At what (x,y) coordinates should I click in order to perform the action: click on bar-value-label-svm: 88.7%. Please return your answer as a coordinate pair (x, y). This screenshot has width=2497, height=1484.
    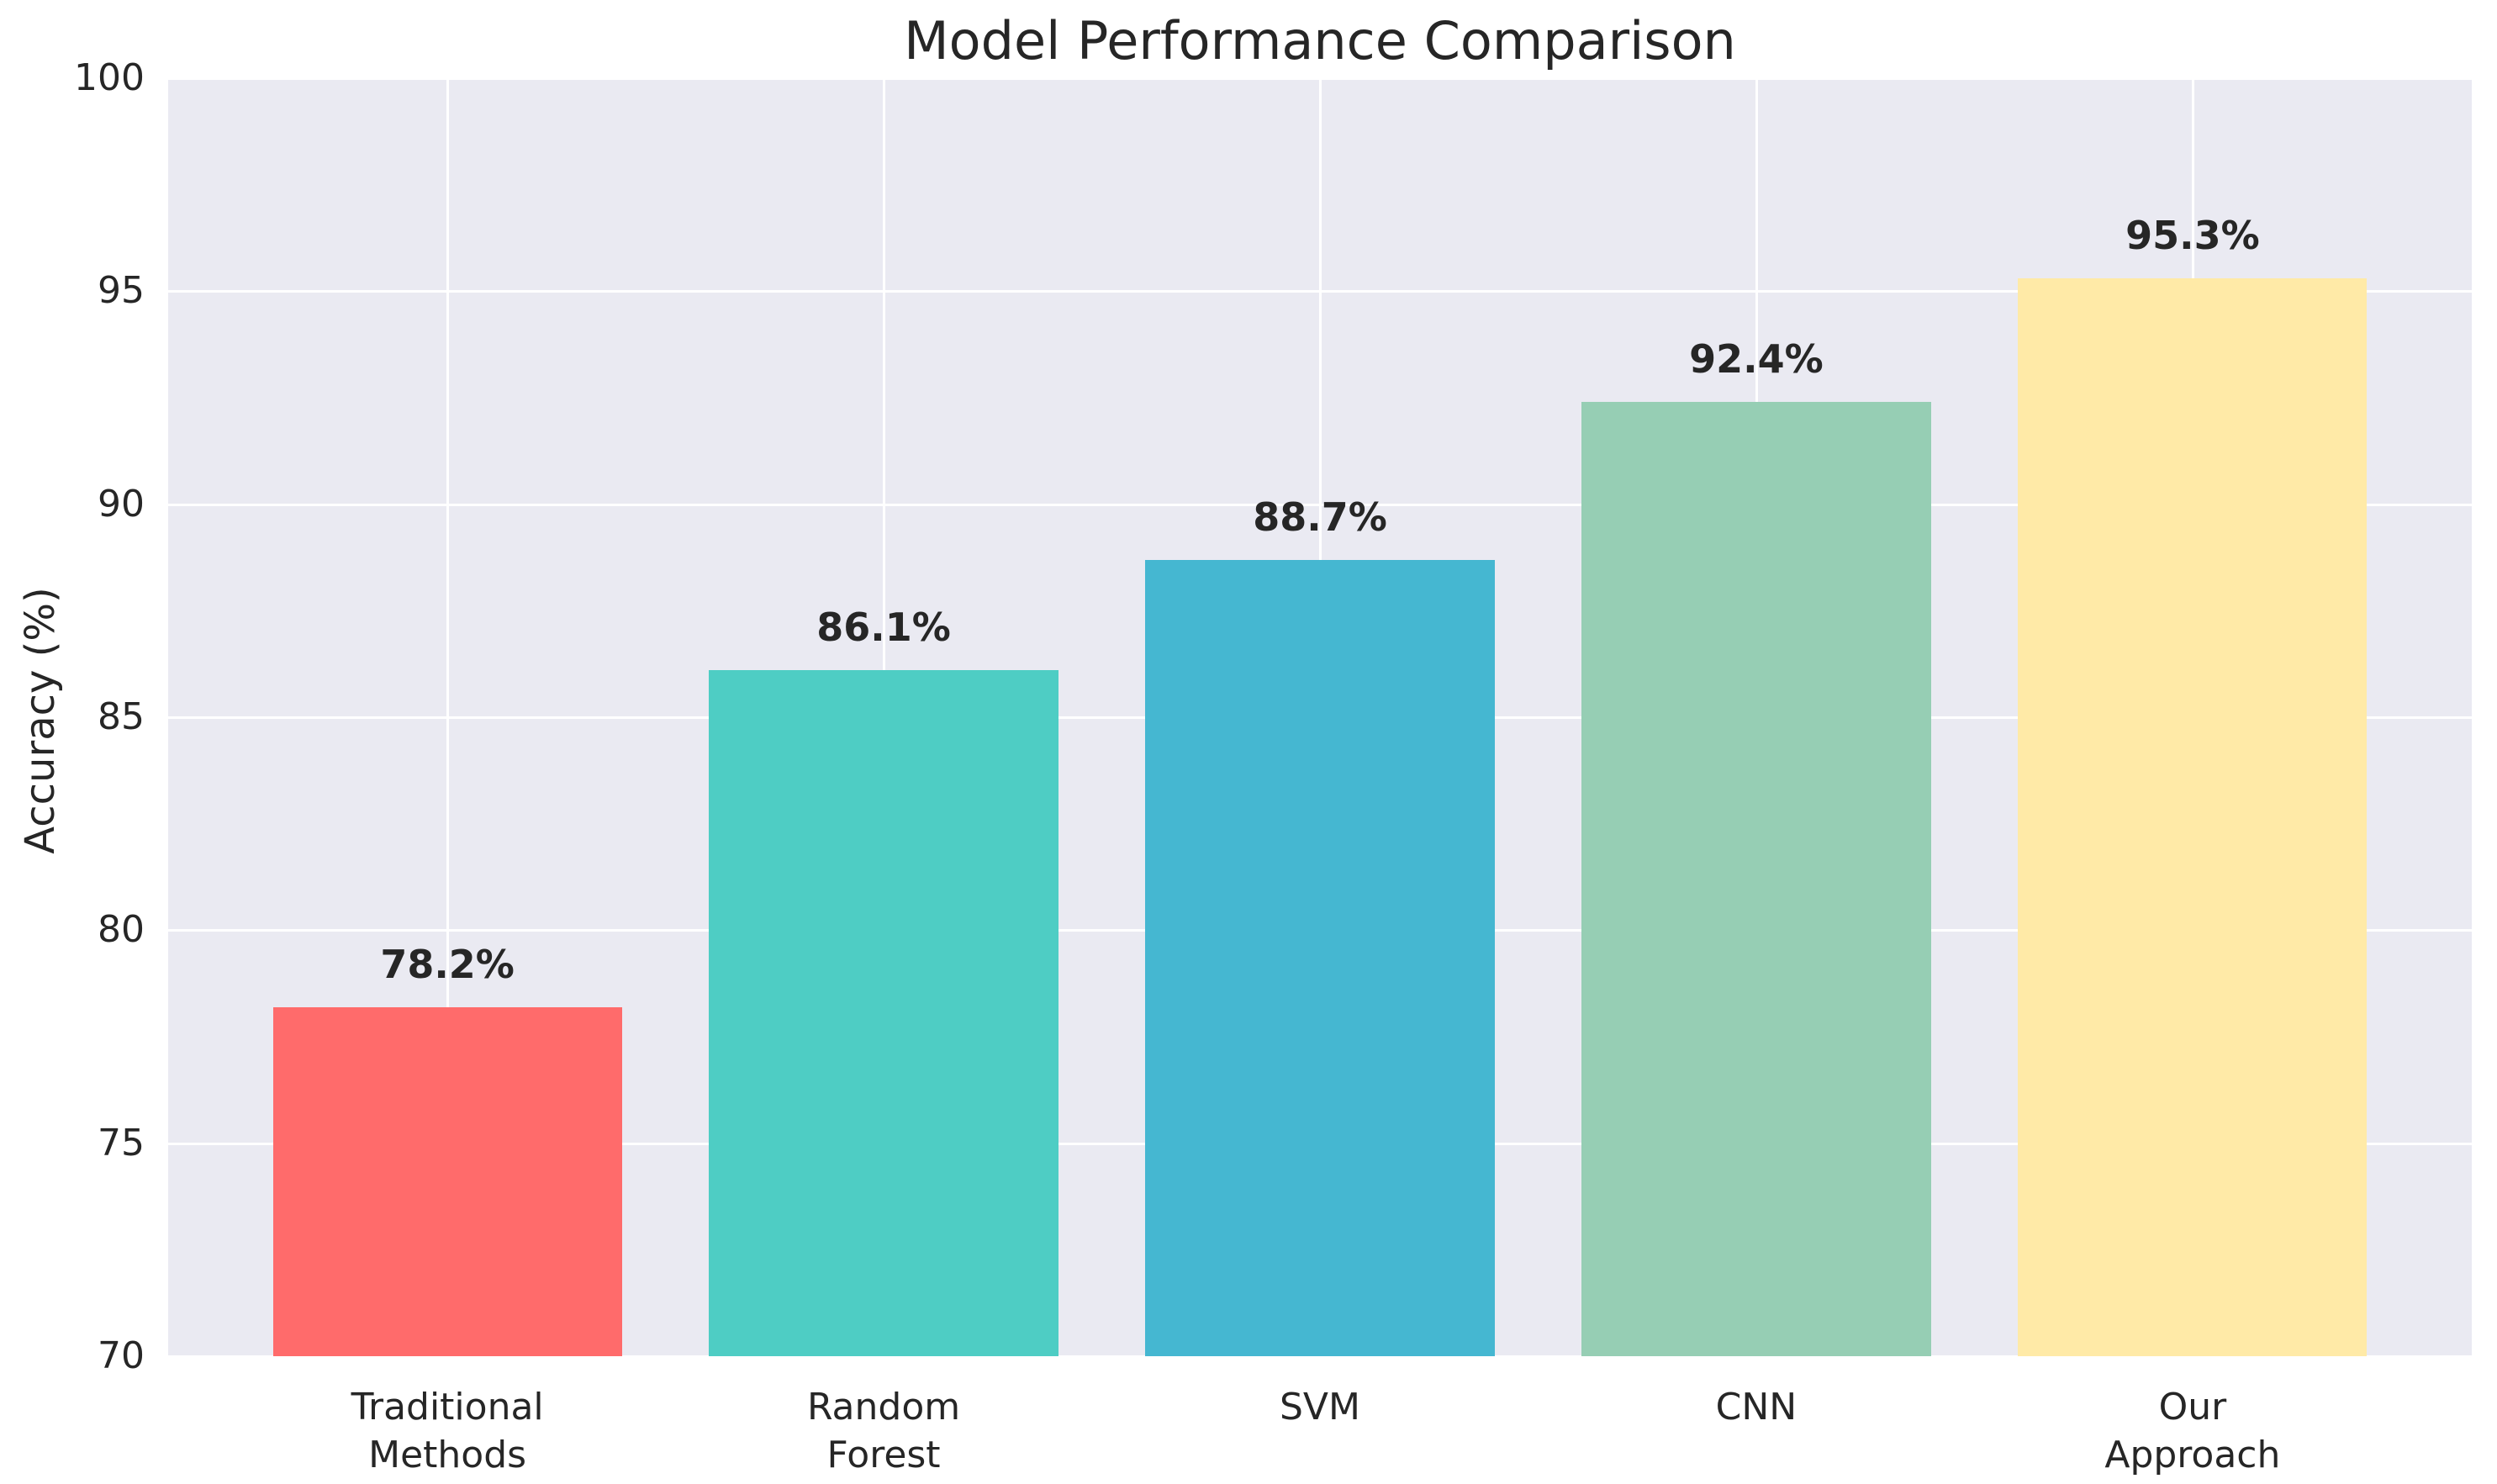
    Looking at the image, I should click on (1320, 517).